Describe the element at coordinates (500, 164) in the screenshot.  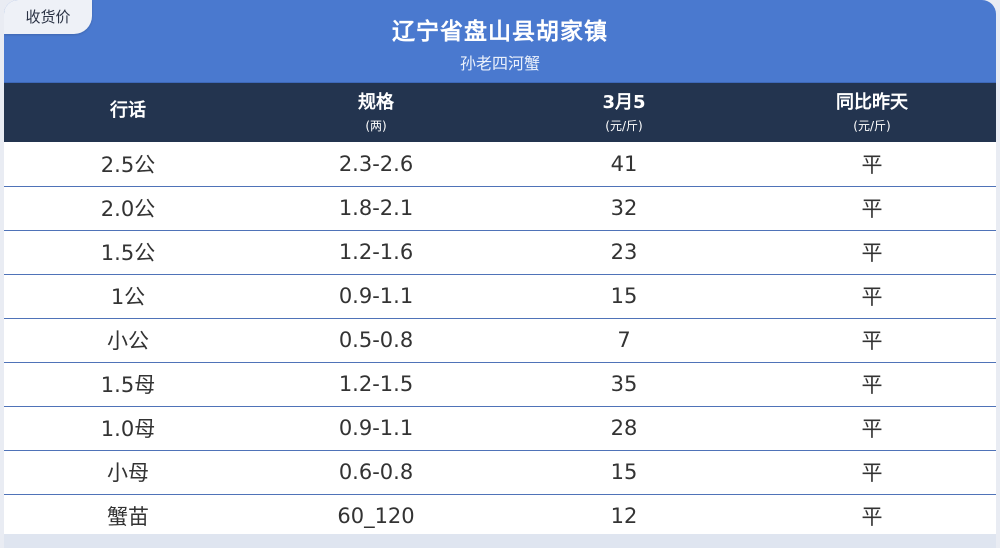
I see `table-row: 2.5公 2.3-2.6 41 平` at that location.